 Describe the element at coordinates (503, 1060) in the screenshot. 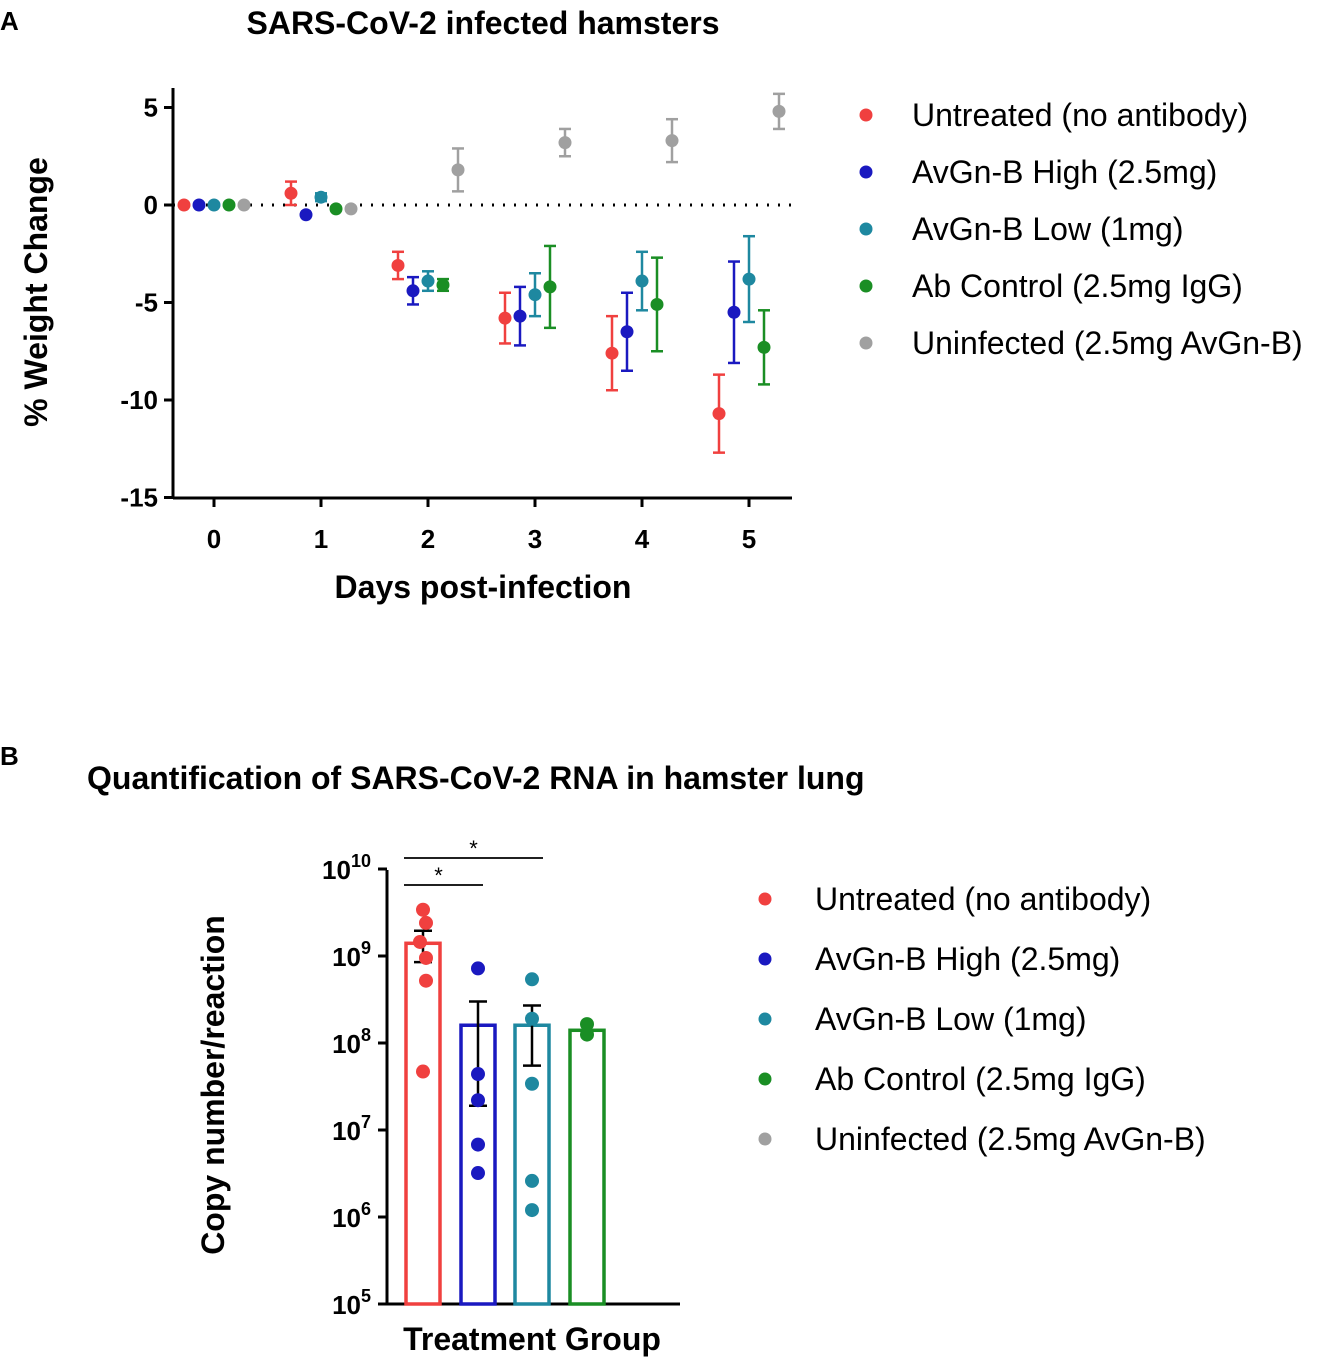

I see `panel-b-points` at that location.